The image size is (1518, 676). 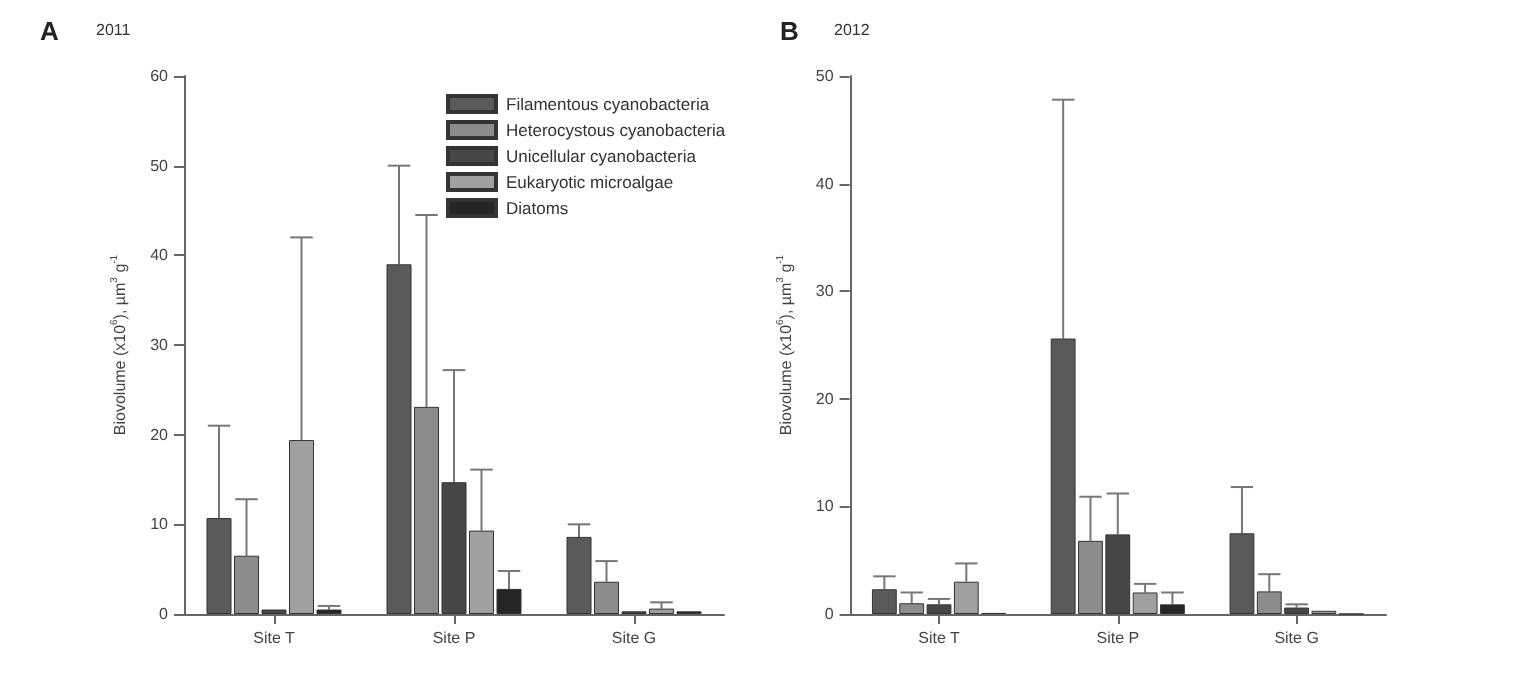 What do you see at coordinates (160, 76) in the screenshot?
I see `y-tick-label: 60` at bounding box center [160, 76].